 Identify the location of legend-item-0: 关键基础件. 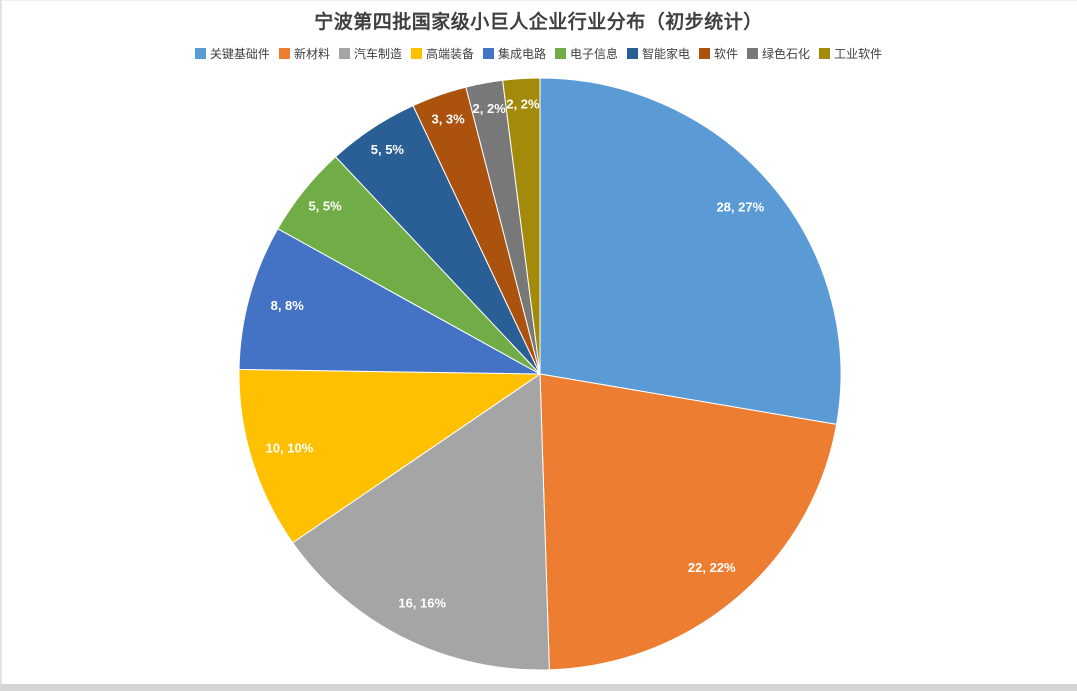
(232, 53).